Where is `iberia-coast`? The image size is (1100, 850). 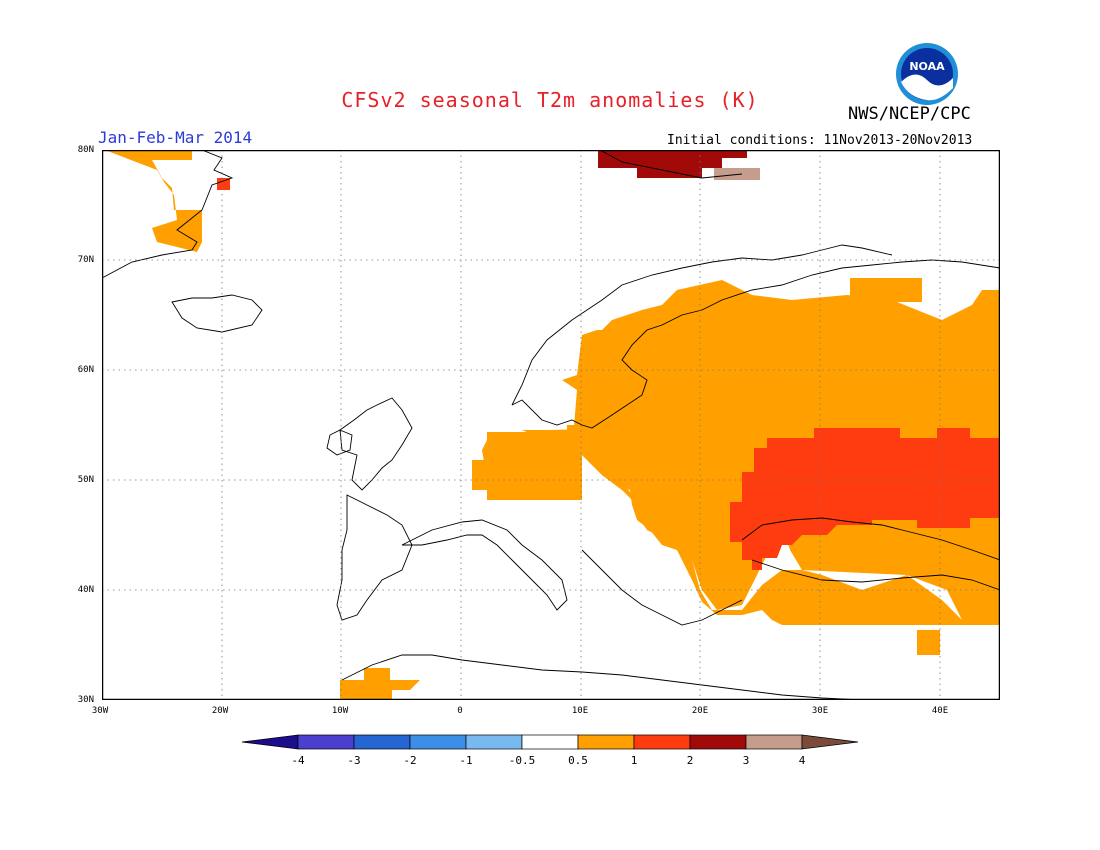 iberia-coast is located at coordinates (374, 557).